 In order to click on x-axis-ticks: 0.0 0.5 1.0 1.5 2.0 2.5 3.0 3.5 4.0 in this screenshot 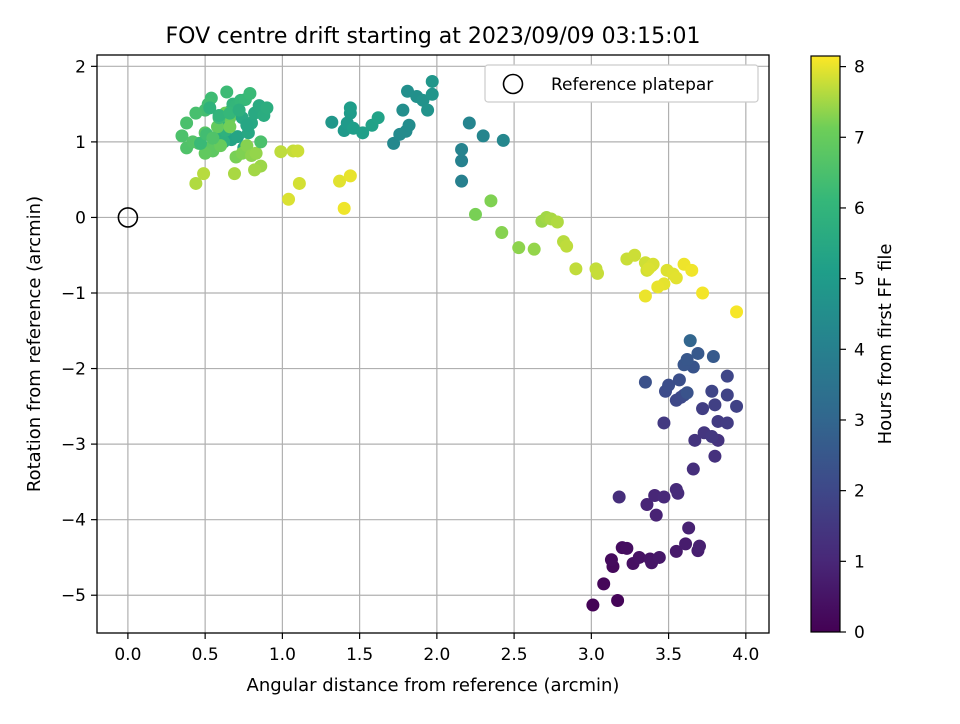, I will do `click(436, 649)`.